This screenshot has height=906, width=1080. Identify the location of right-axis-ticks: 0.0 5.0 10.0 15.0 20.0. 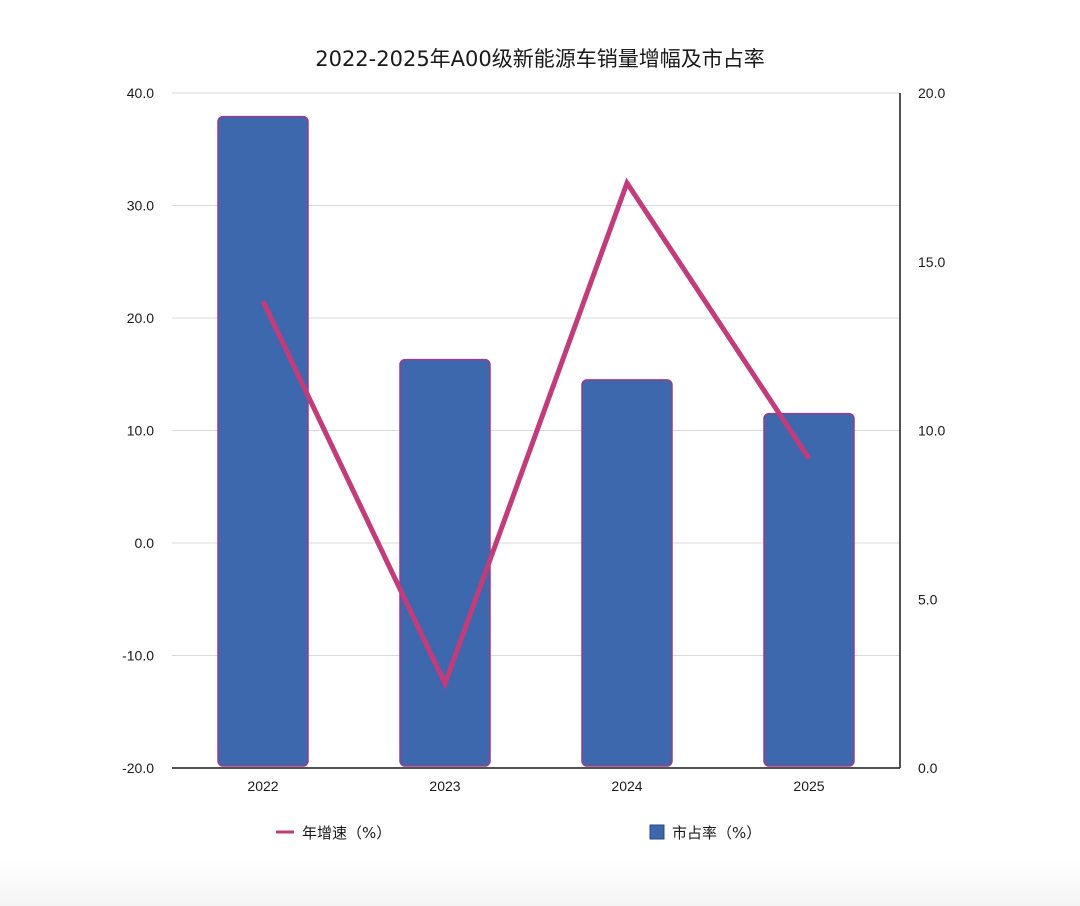
(931, 430).